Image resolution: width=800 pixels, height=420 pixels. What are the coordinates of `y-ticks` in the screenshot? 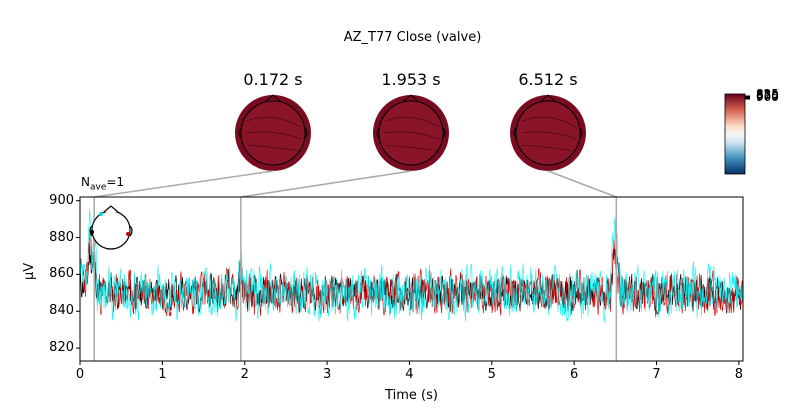 It's located at (78, 274).